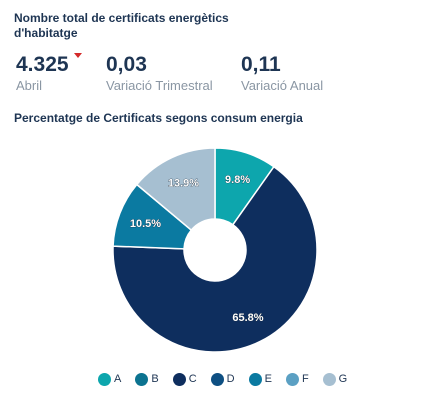 This screenshot has height=410, width=437. Describe the element at coordinates (282, 73) in the screenshot. I see `kpi-annual-variation: 0,11 Variació Anual` at that location.